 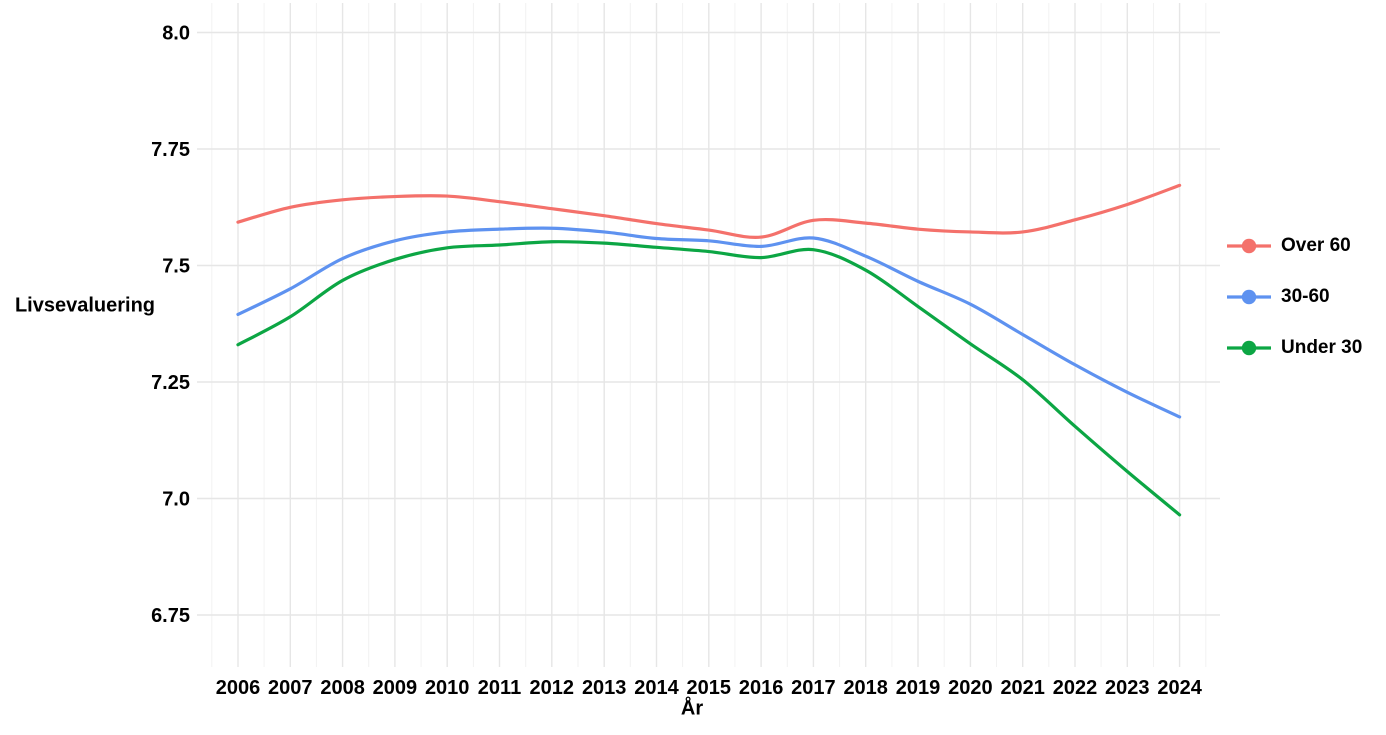 What do you see at coordinates (918, 688) in the screenshot?
I see `x-tick-label: 2019` at bounding box center [918, 688].